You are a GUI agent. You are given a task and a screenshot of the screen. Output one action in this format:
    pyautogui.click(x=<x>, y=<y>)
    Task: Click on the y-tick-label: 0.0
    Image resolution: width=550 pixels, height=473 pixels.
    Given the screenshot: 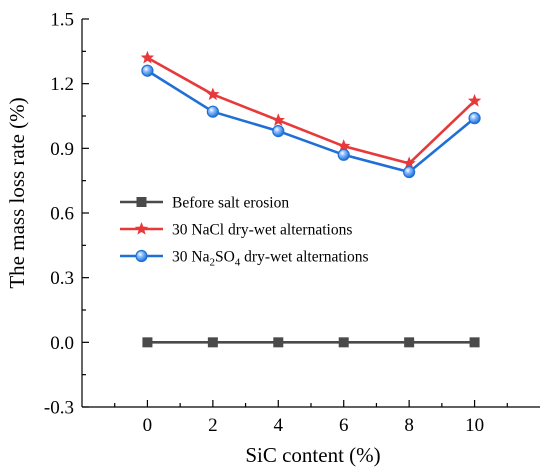 What is the action you would take?
    pyautogui.click(x=62, y=343)
    